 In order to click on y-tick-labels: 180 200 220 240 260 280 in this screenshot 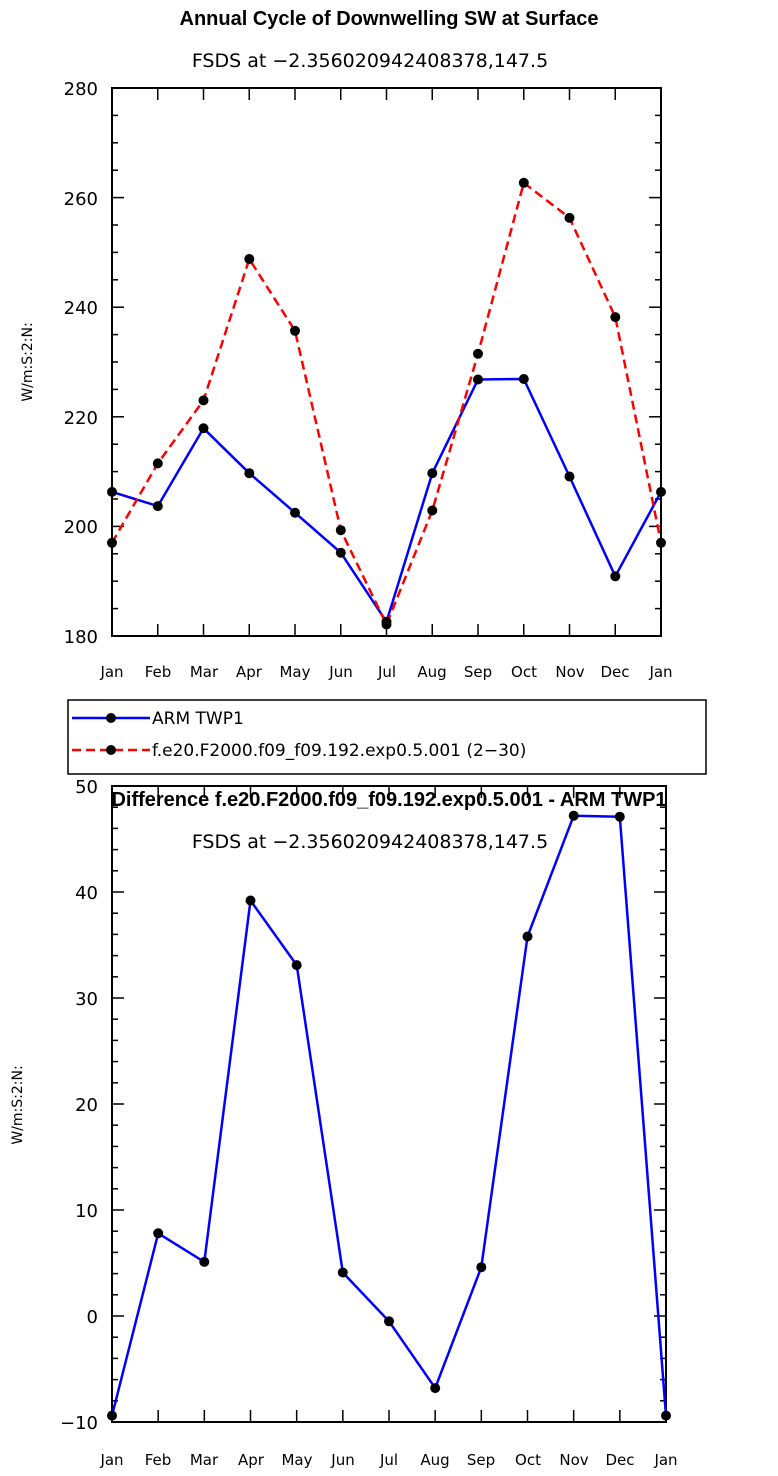, I will do `click(81, 363)`.